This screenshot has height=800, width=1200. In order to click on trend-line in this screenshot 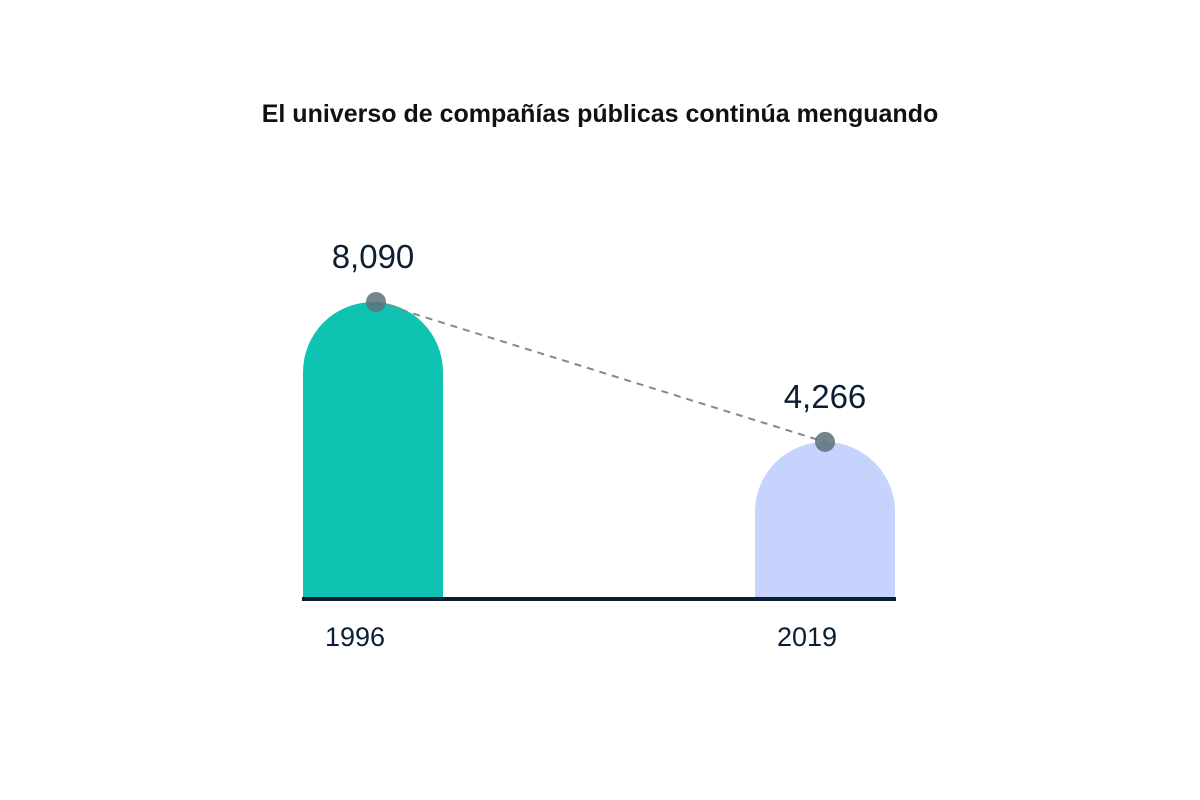, I will do `click(600, 372)`.